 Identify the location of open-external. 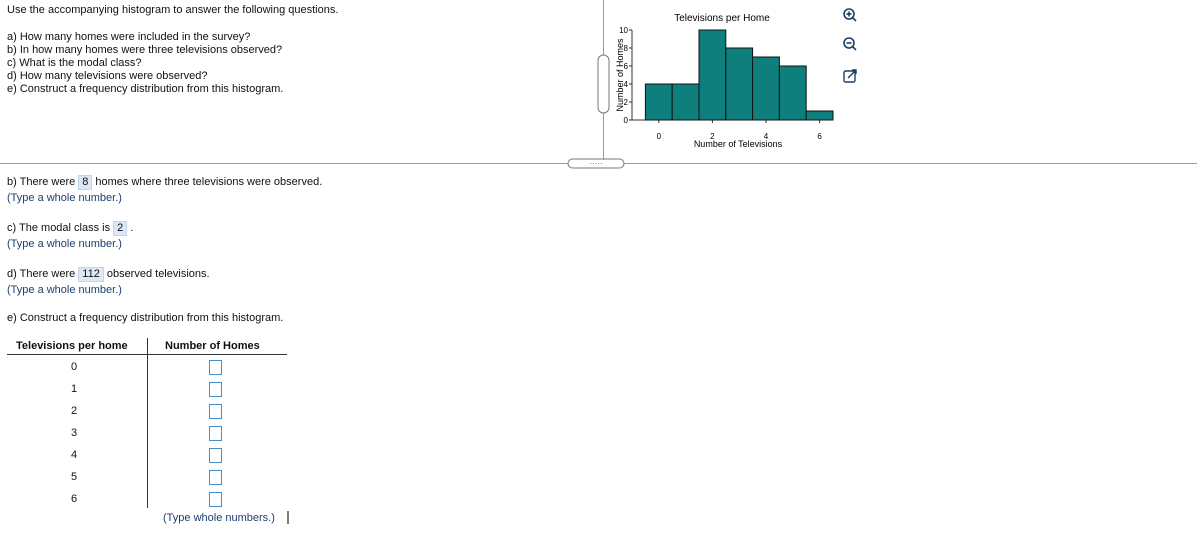
(850, 76).